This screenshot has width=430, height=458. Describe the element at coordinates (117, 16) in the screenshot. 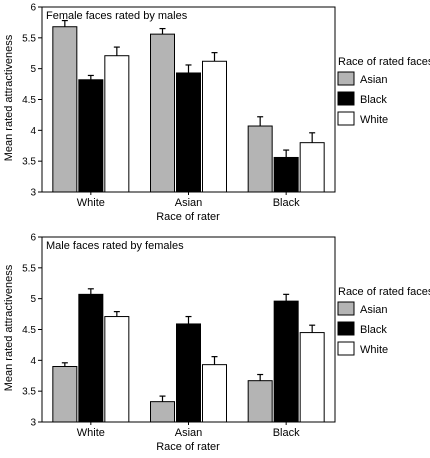

I see `panel-title: Female faces rated by males` at that location.